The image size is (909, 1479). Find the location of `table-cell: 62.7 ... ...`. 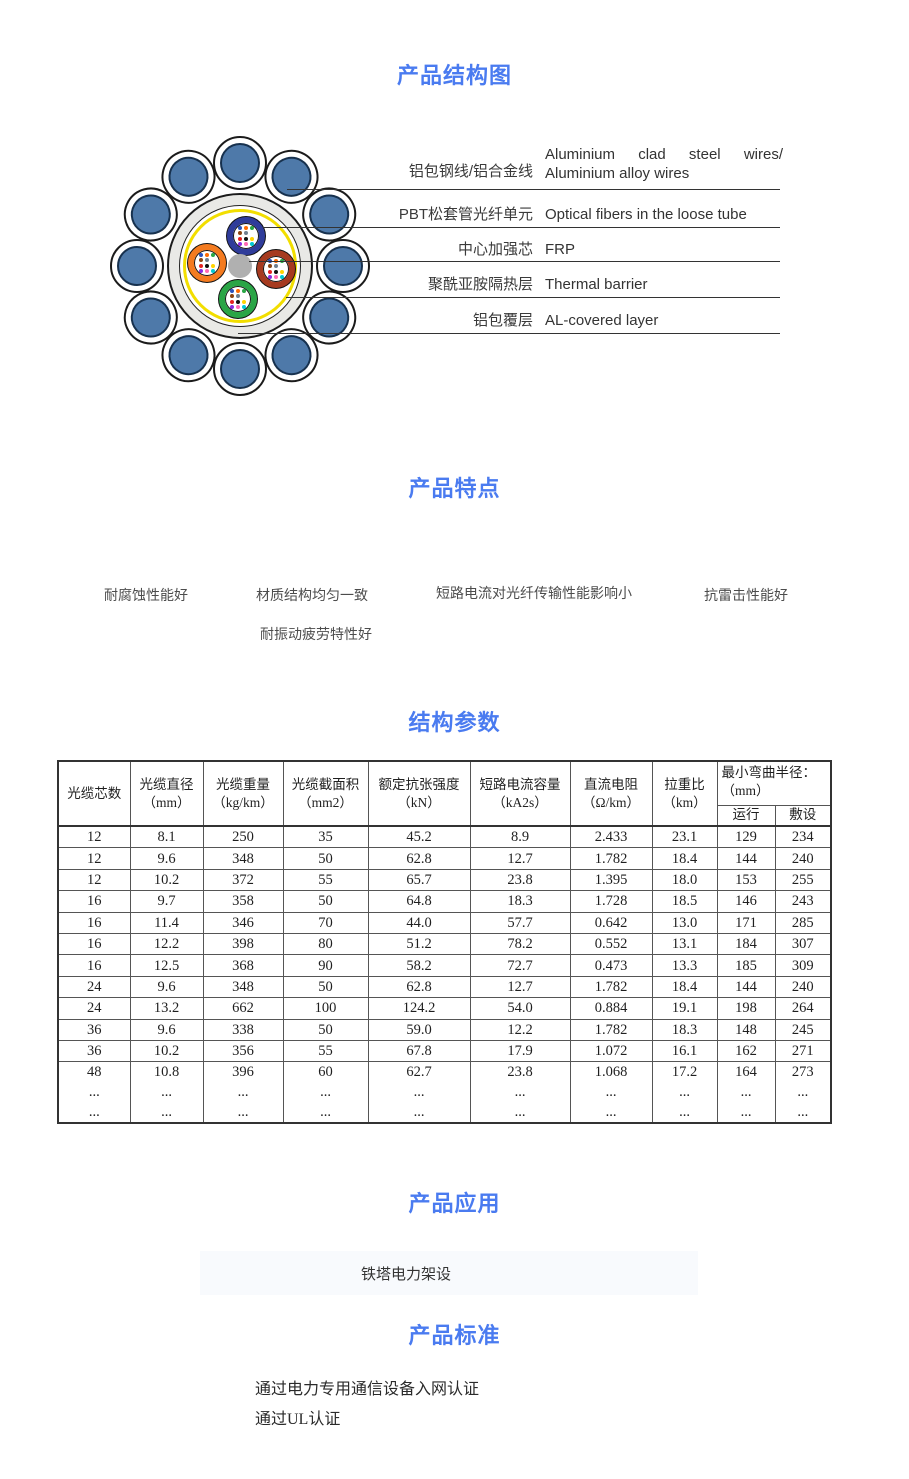

table-cell: 62.7 ... ... is located at coordinates (419, 1092).